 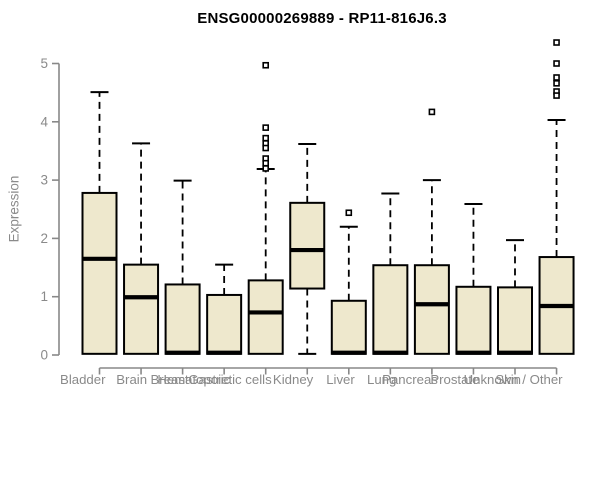 I want to click on x-category-label: Unknown / Other, so click(x=514, y=379).